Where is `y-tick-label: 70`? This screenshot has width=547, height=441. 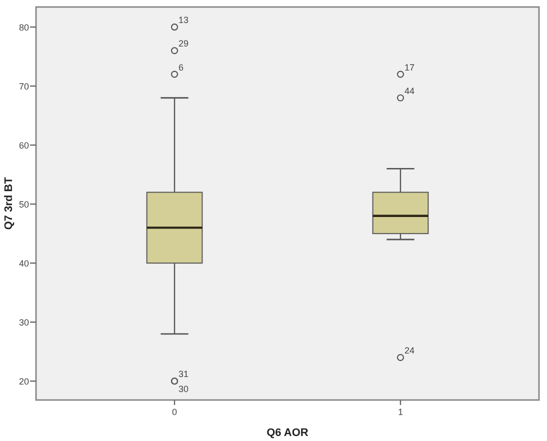
y-tick-label: 70 is located at coordinates (23, 86).